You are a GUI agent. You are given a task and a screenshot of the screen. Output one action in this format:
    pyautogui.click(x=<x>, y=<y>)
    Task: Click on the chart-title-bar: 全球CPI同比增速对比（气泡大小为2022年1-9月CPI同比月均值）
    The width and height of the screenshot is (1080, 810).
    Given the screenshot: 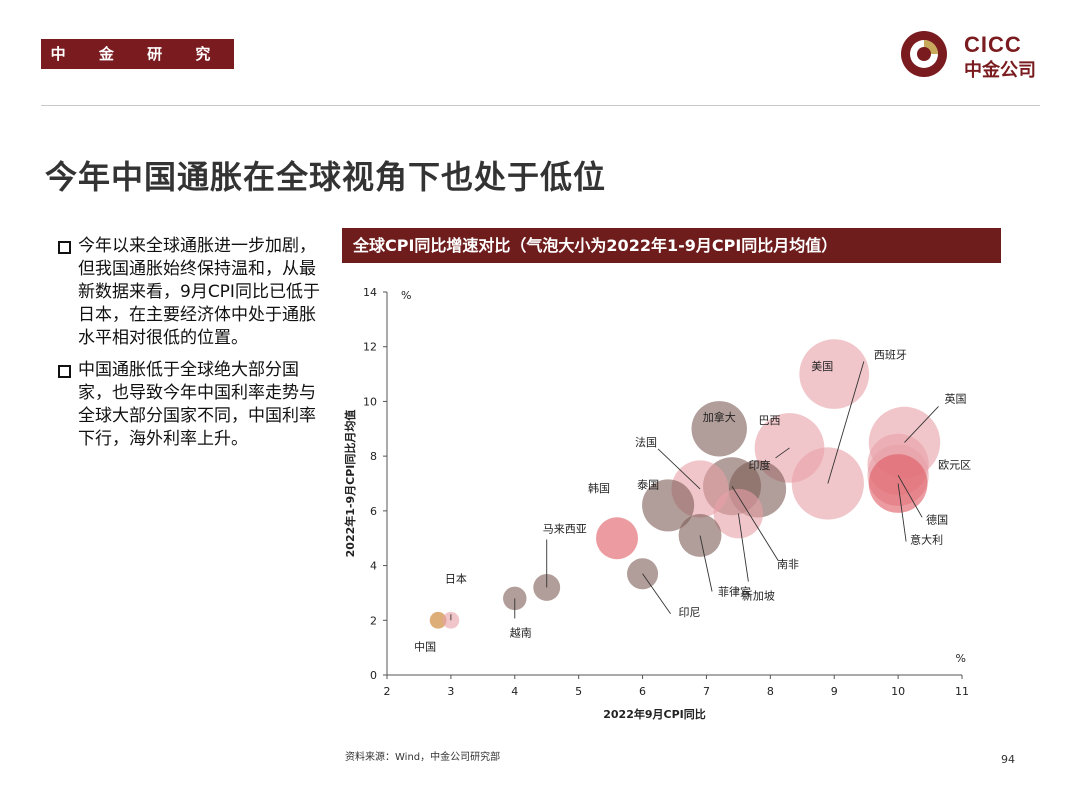 What is the action you would take?
    pyautogui.click(x=671, y=245)
    